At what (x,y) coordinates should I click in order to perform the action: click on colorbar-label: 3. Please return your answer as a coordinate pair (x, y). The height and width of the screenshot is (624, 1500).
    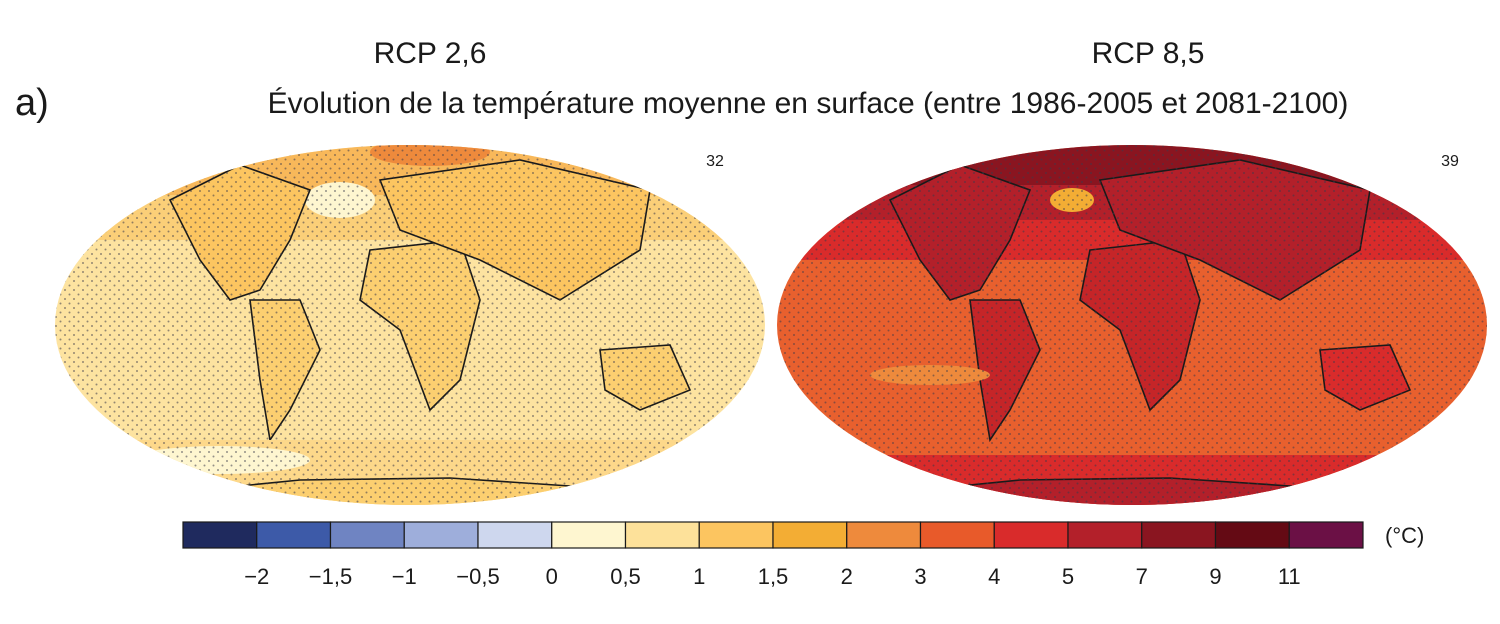
    Looking at the image, I should click on (920, 576).